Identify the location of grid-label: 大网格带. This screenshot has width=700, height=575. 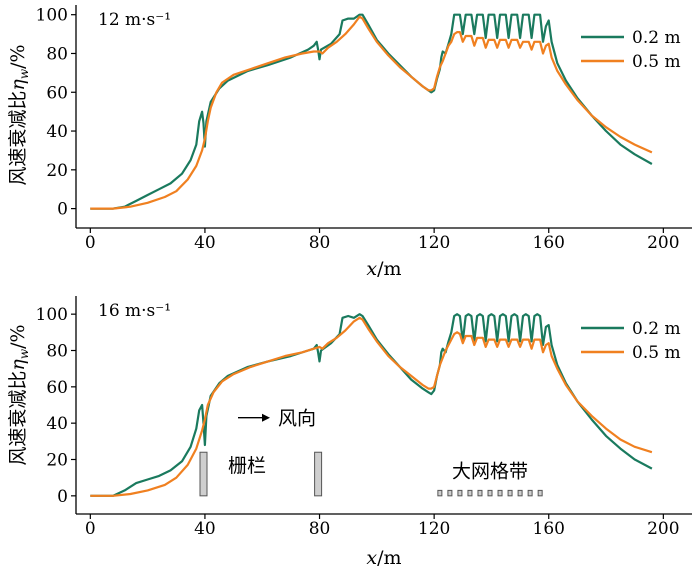
(490, 472).